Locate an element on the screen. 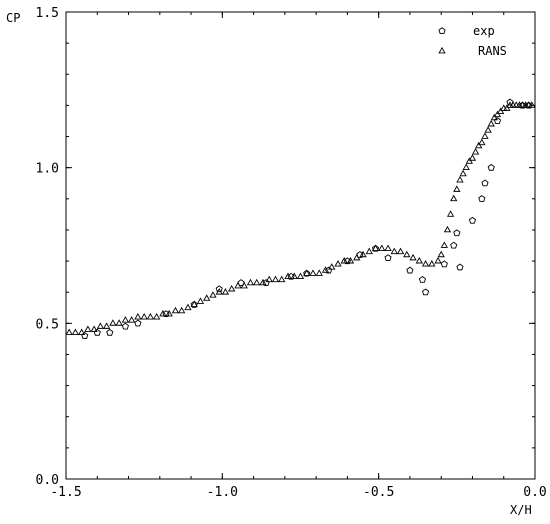  legend-marker-rans is located at coordinates (442, 50).